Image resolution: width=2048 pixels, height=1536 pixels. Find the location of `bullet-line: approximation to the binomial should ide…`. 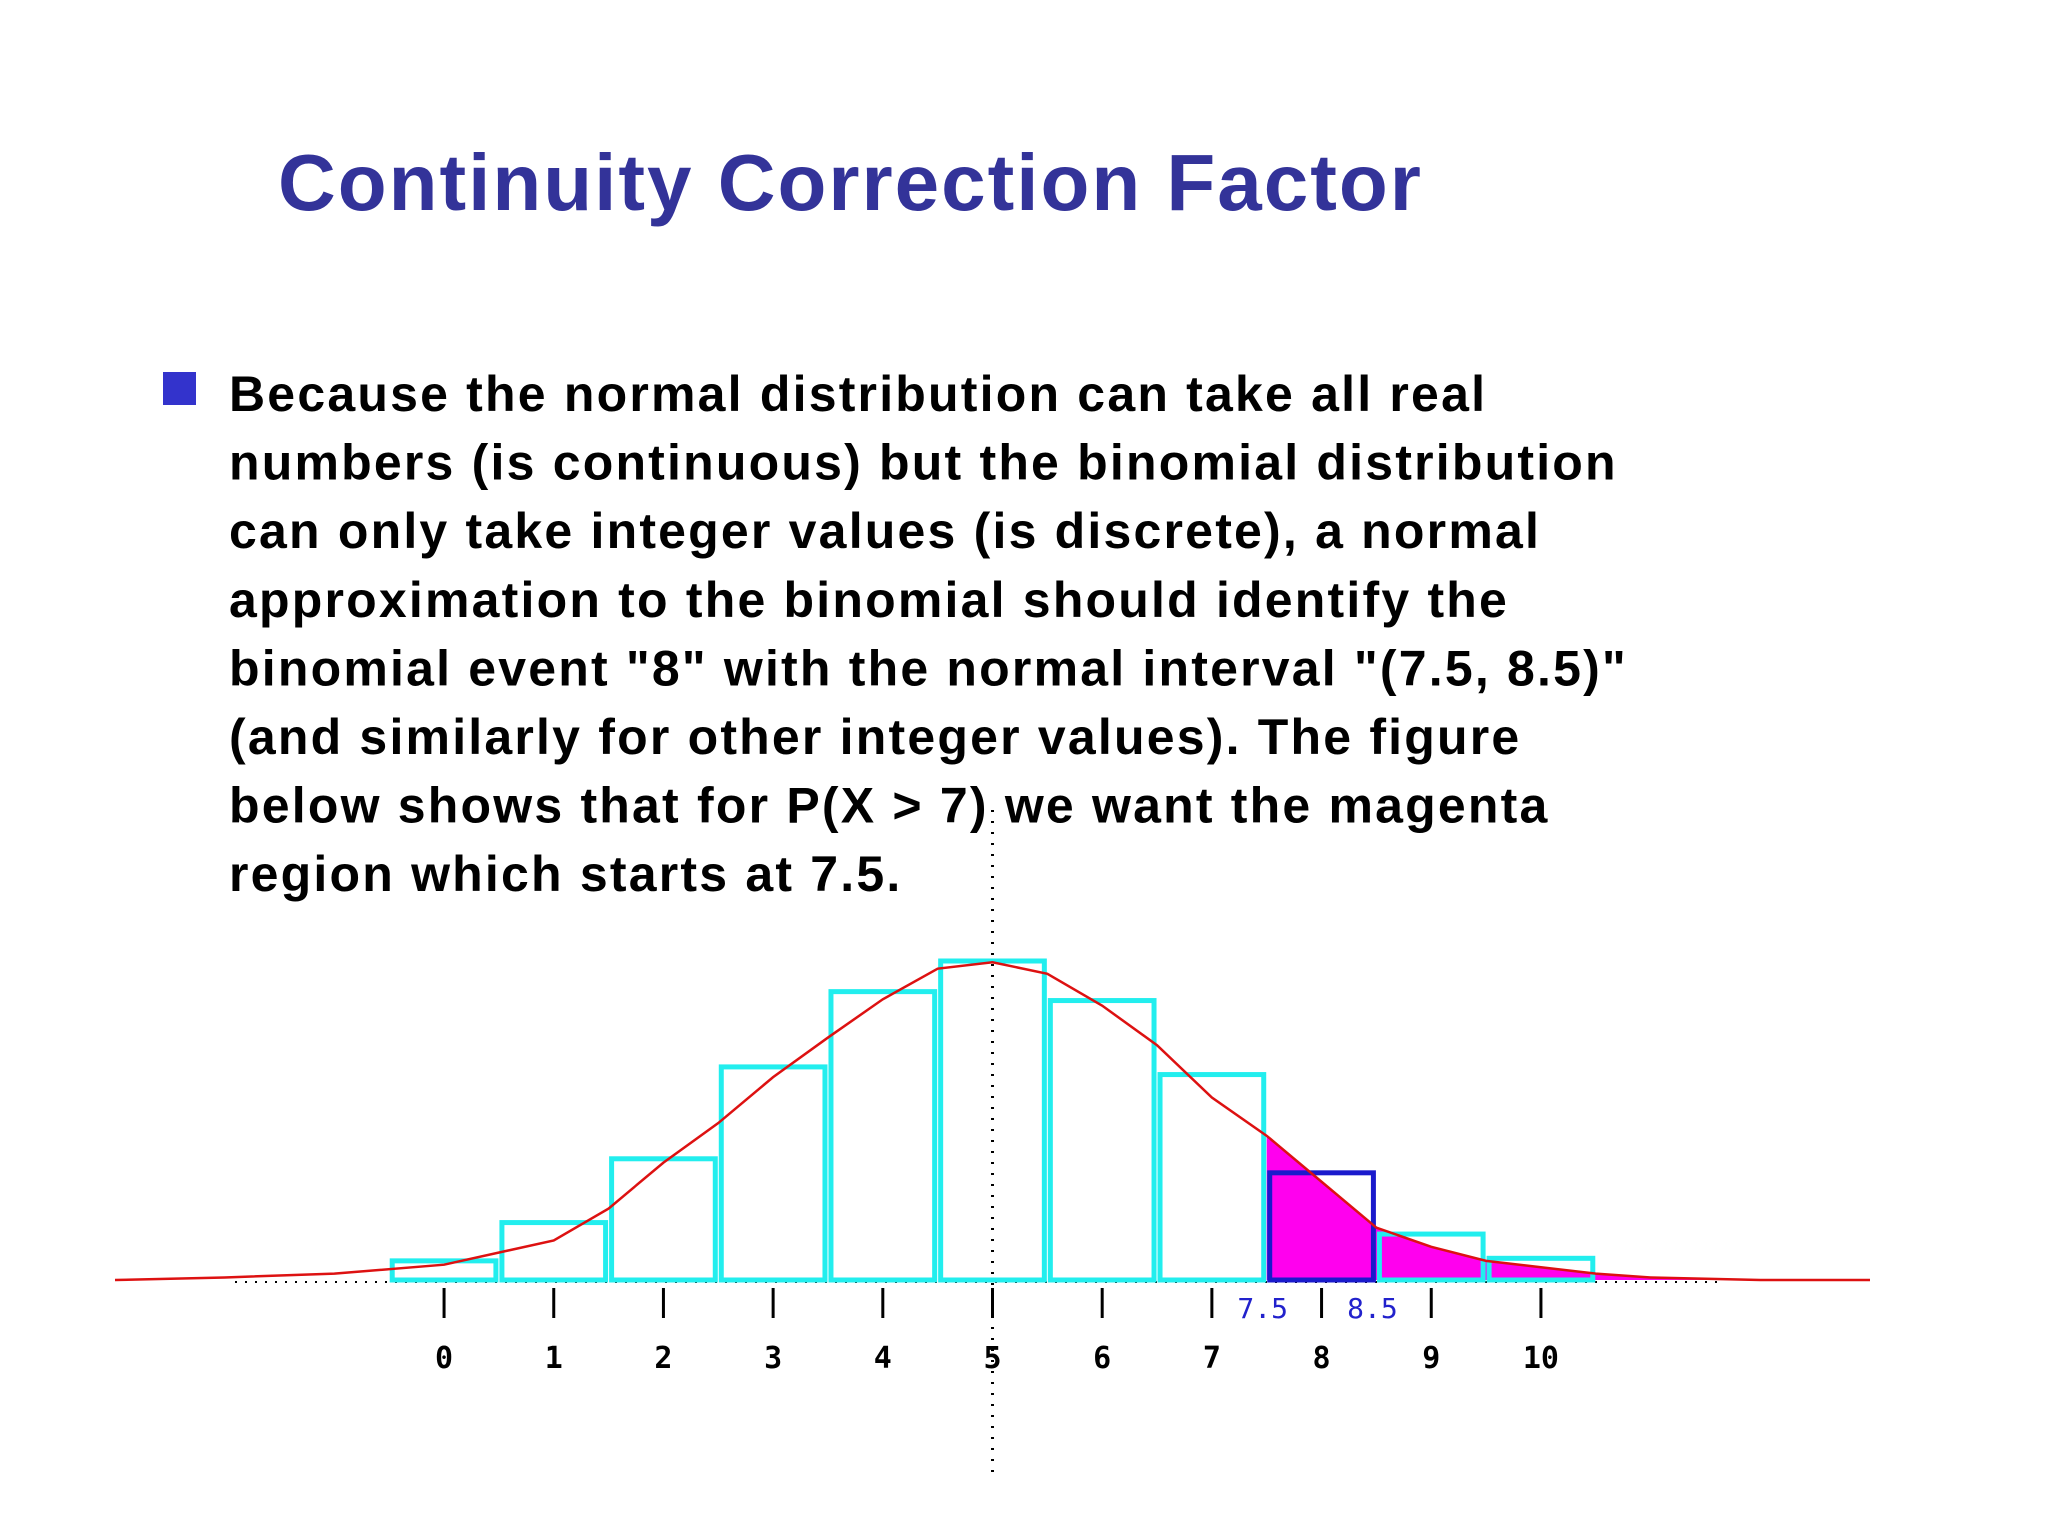

bullet-line: approximation to the binomial should ide… is located at coordinates (869, 600).